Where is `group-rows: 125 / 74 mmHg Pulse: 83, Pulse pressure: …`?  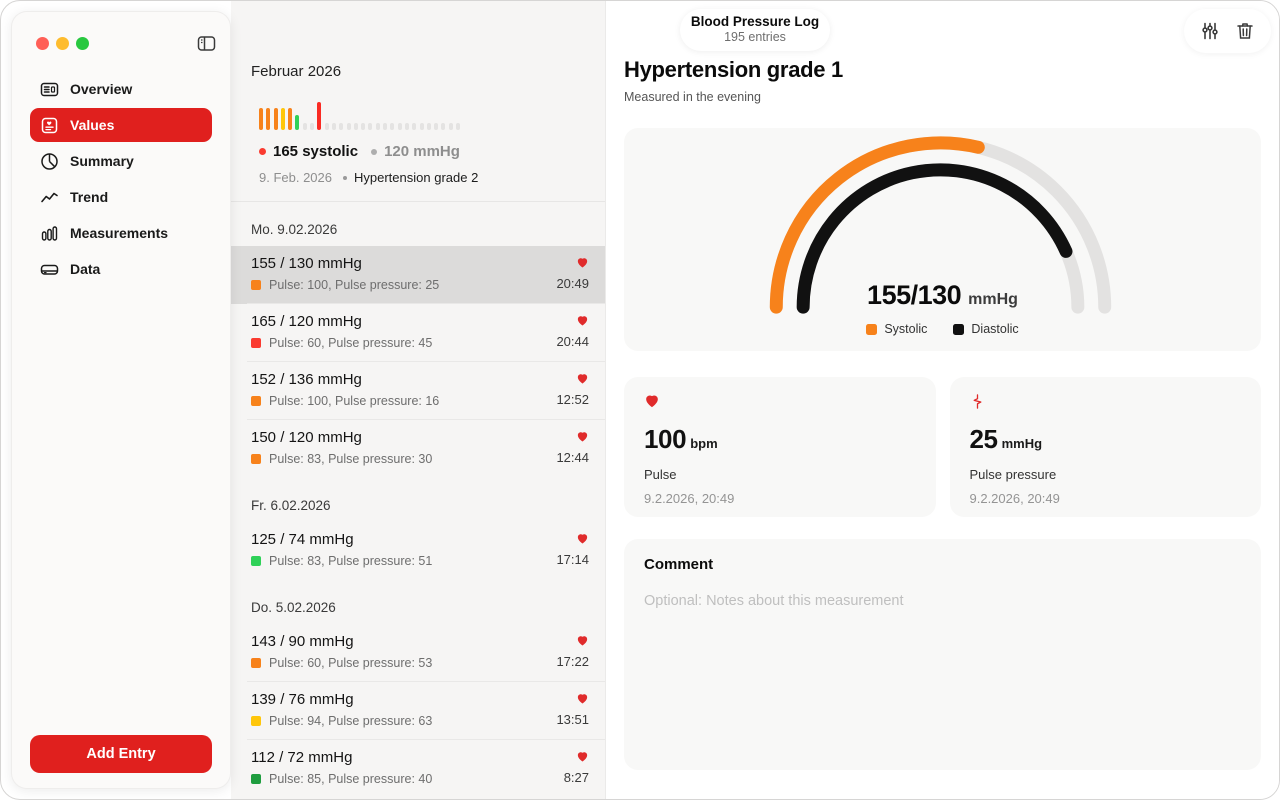 group-rows: 125 / 74 mmHg Pulse: 83, Pulse pressure: … is located at coordinates (418, 551).